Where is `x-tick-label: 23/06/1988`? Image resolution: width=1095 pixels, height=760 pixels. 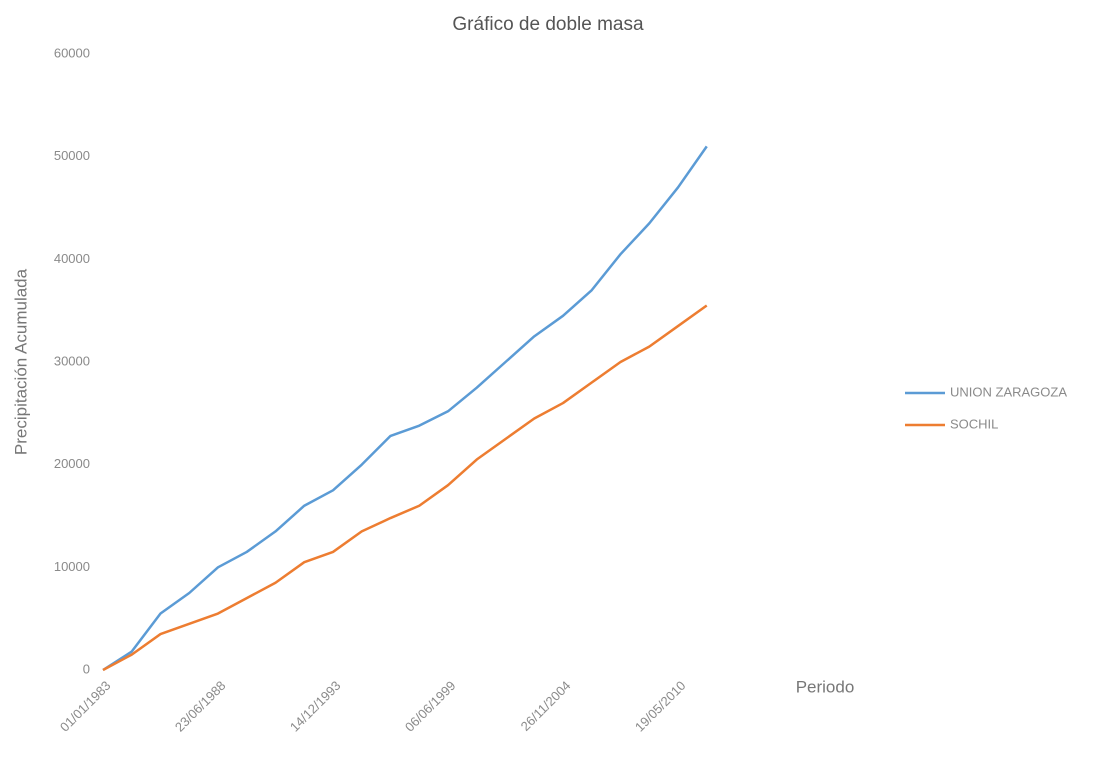
x-tick-label: 23/06/1988 is located at coordinates (200, 706).